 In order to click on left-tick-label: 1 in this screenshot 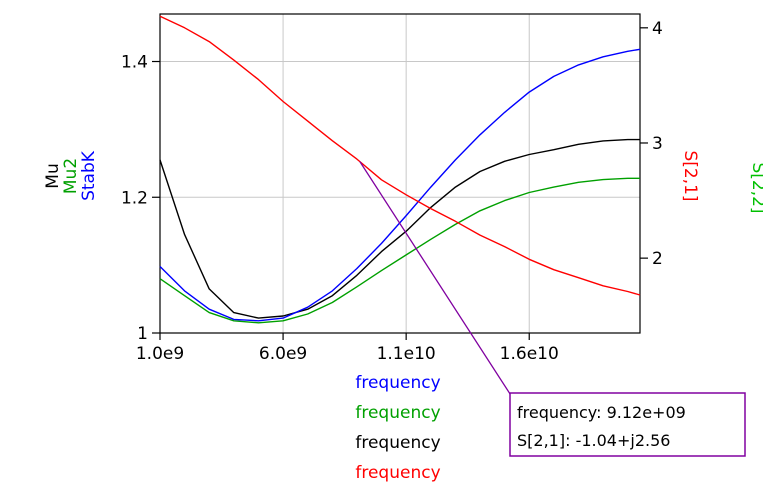, I will do `click(142, 334)`.